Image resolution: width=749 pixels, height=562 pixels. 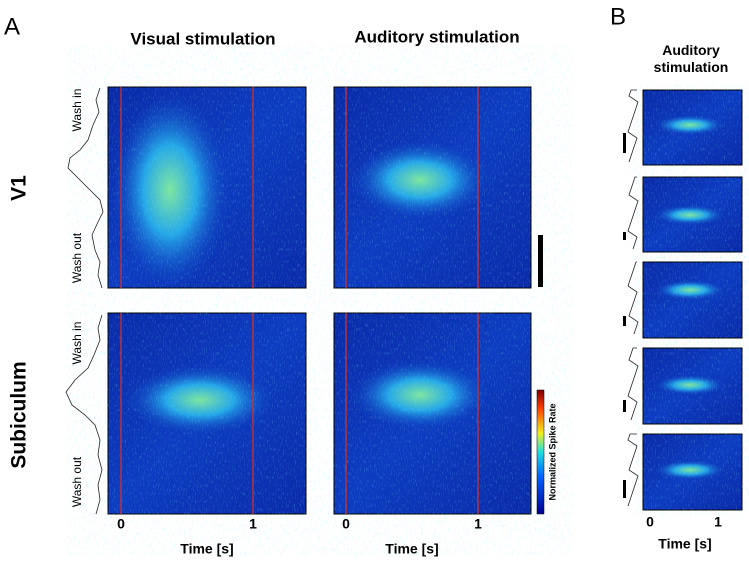 I want to click on colorbar-label: Normalized Spike Rate, so click(x=552, y=451).